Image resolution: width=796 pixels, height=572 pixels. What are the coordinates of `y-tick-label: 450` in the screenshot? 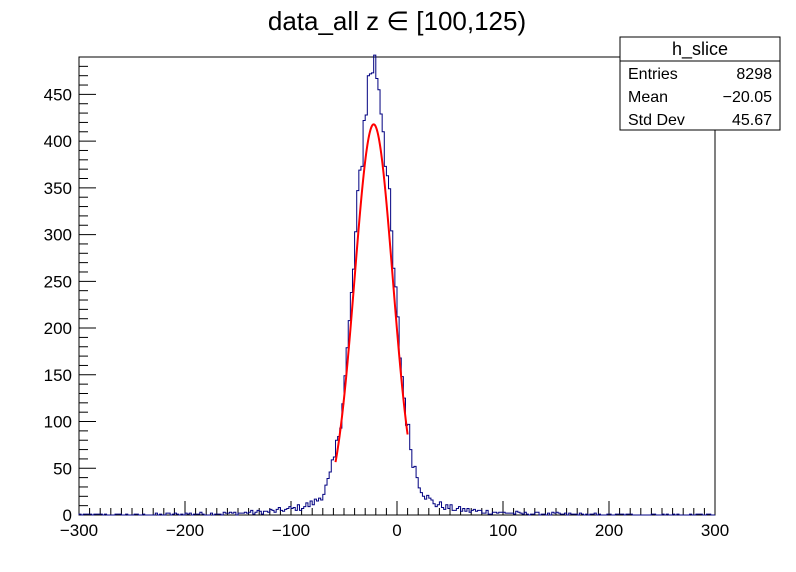 It's located at (58, 94).